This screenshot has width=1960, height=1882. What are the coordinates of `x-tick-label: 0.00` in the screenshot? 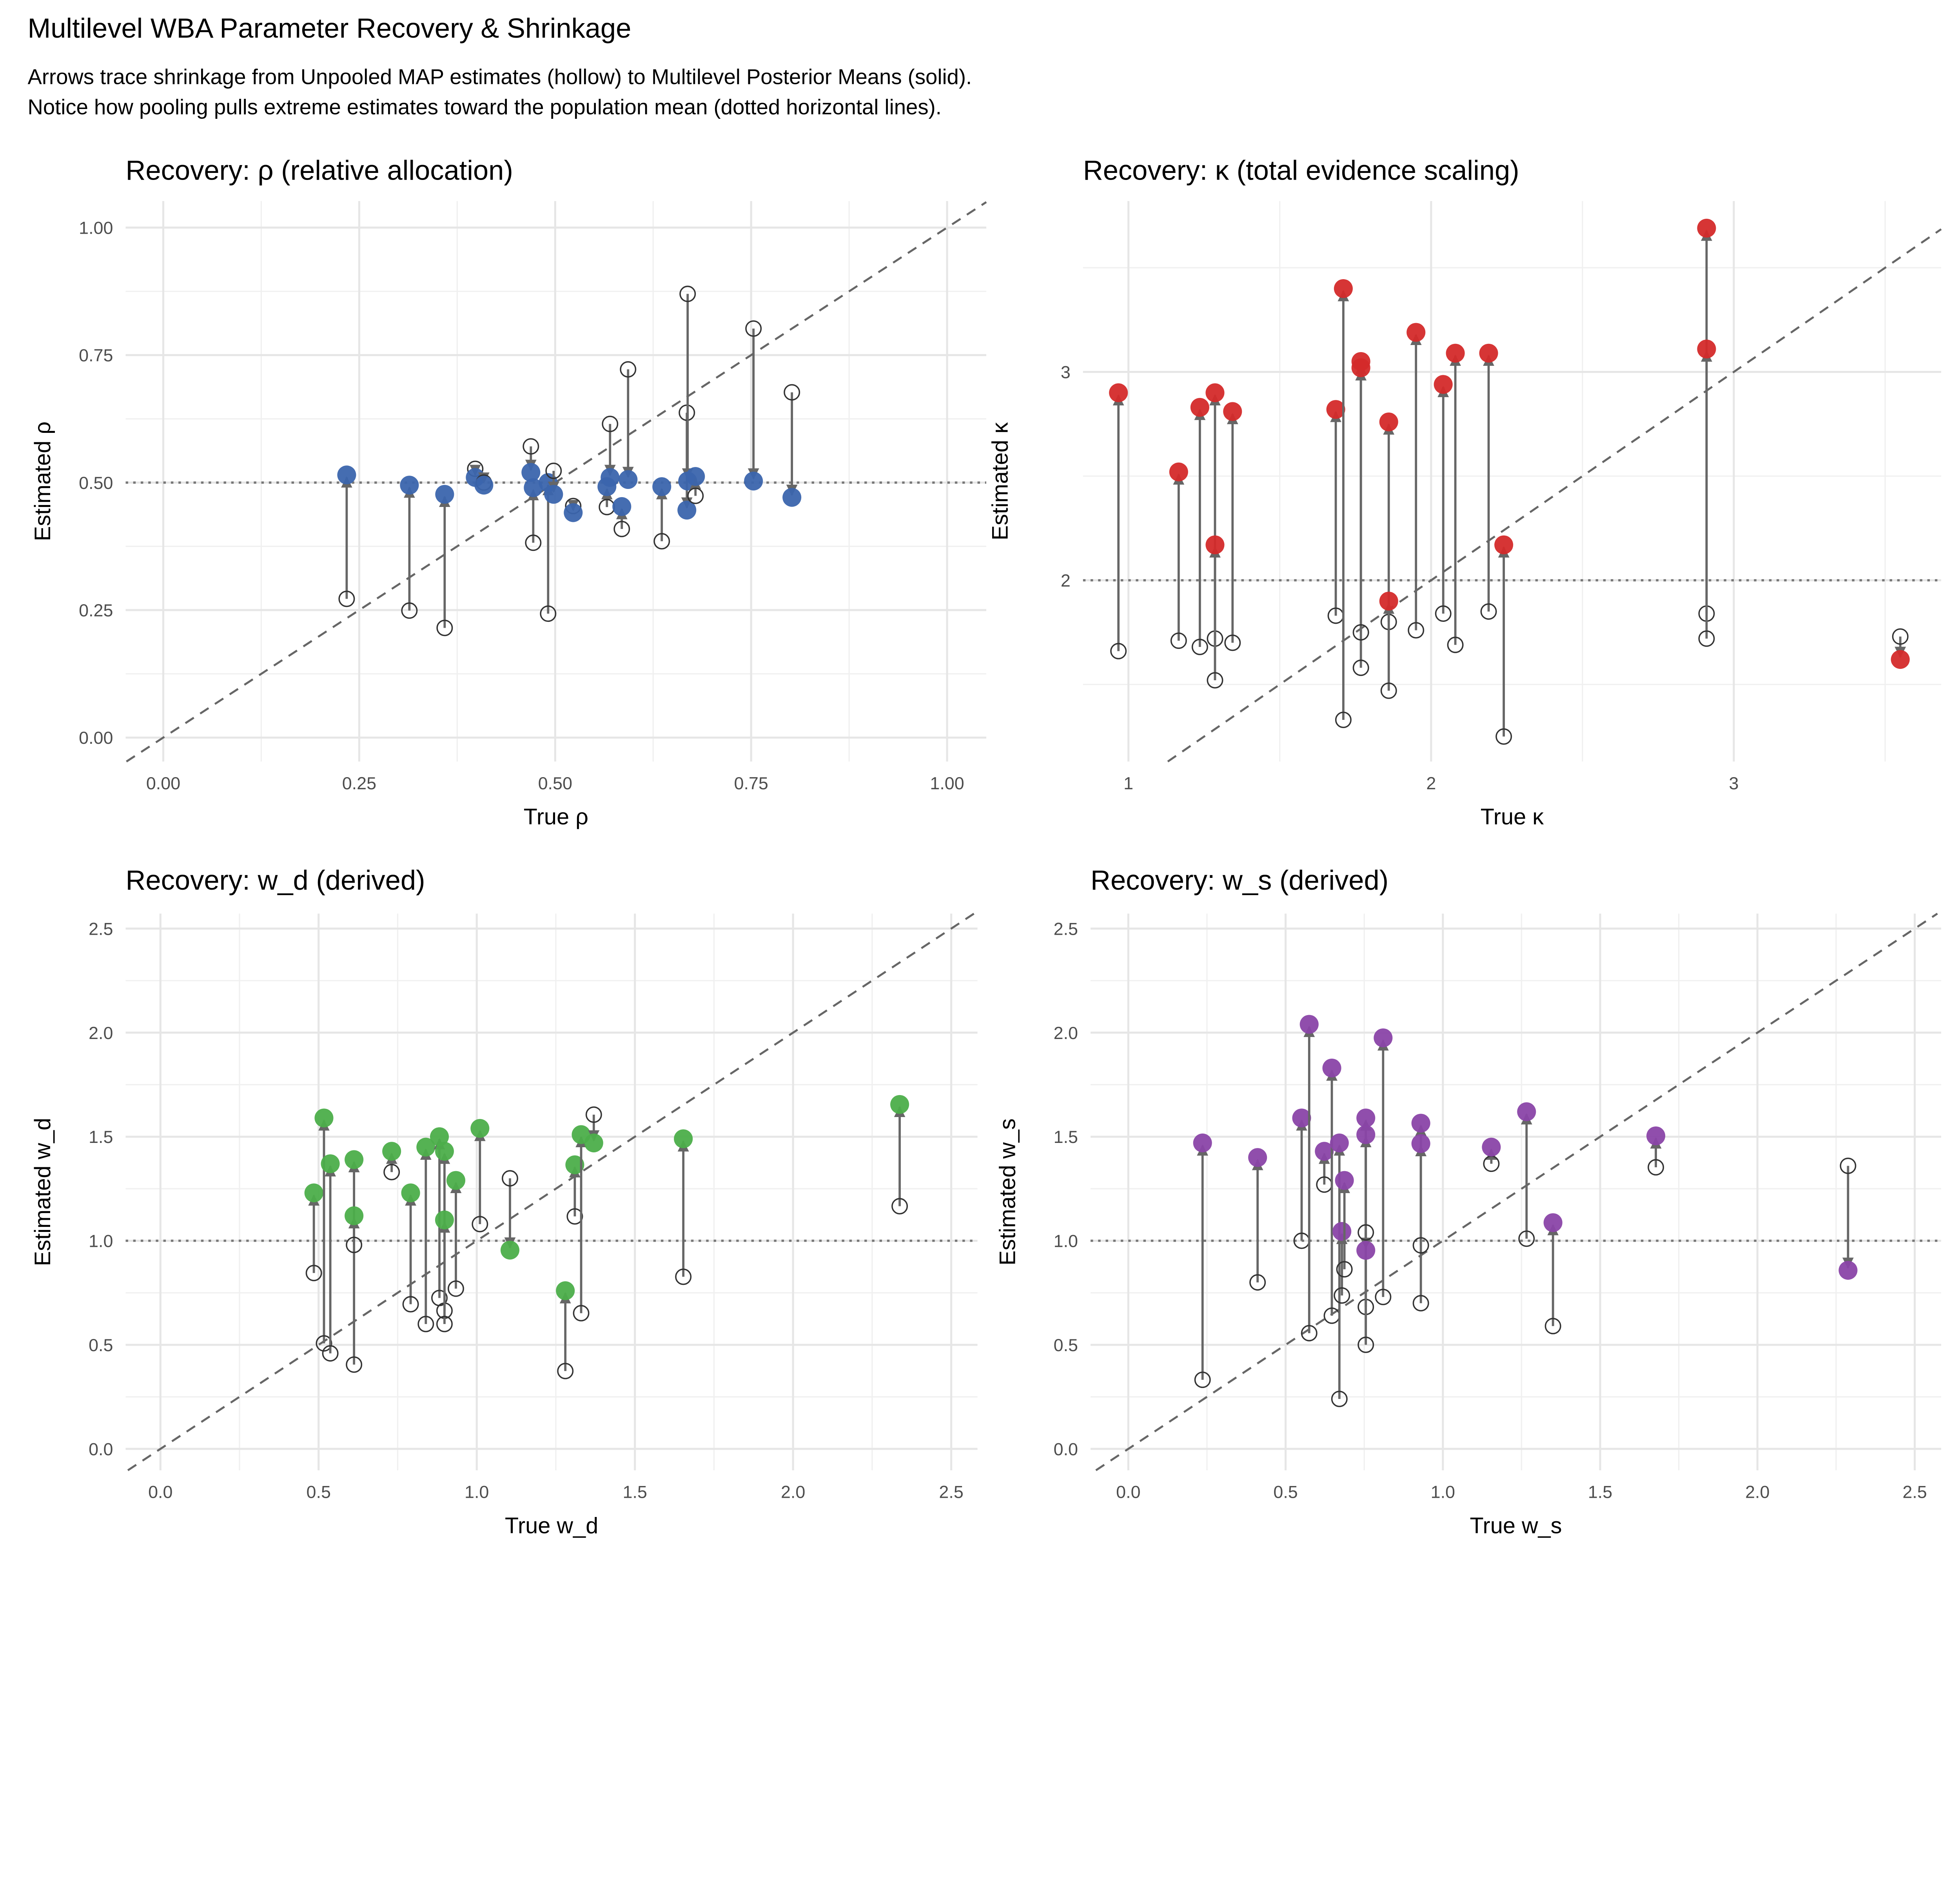 It's located at (163, 783).